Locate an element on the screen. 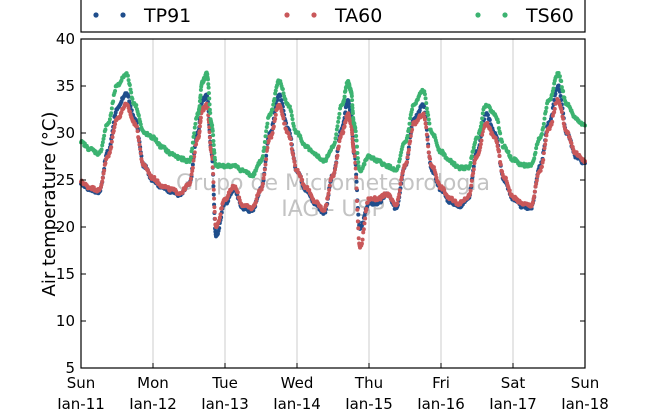 The width and height of the screenshot is (650, 409). y-tick-label: 35 is located at coordinates (65, 86).